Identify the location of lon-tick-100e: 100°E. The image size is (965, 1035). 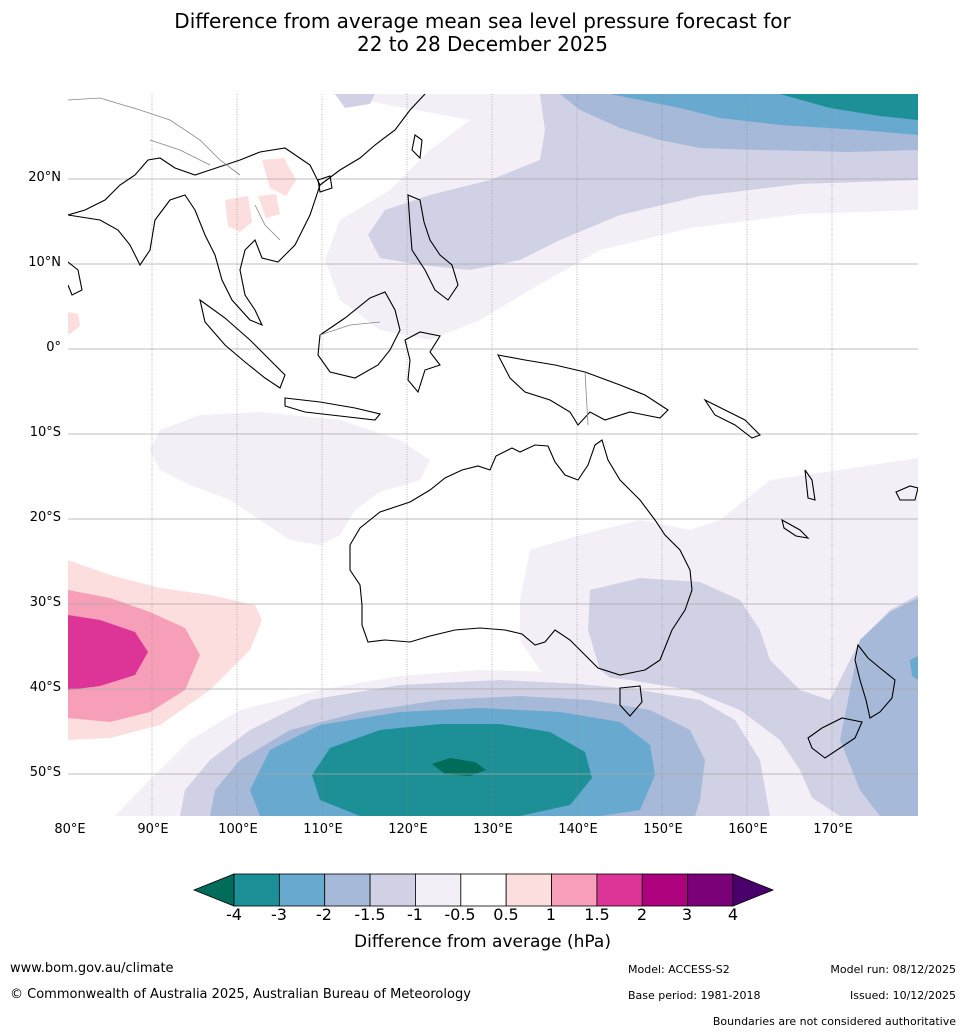
(238, 829).